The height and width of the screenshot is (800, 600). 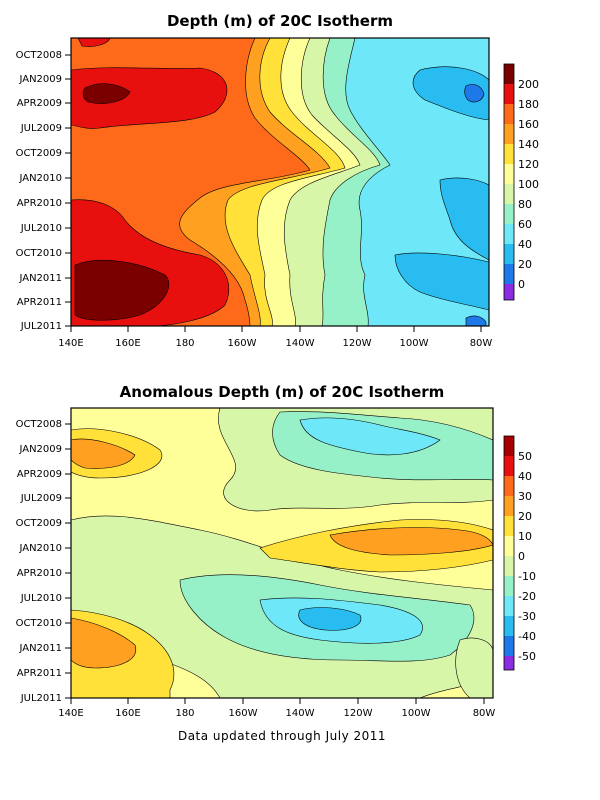 What do you see at coordinates (474, 93) in the screenshot?
I see `band-20-40-east` at bounding box center [474, 93].